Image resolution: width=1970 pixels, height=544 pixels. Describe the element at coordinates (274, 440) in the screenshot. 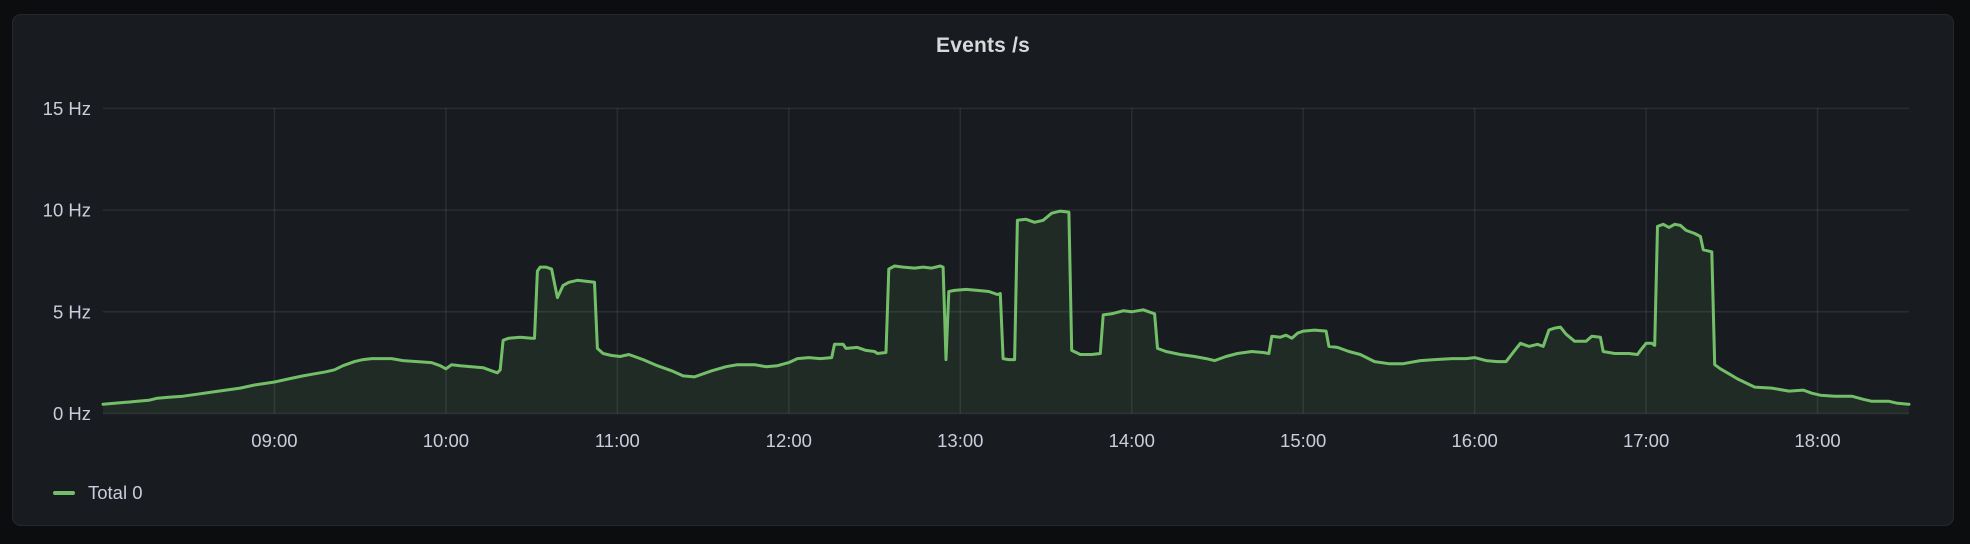

I see `x-axis-tick-label: 09:00` at that location.